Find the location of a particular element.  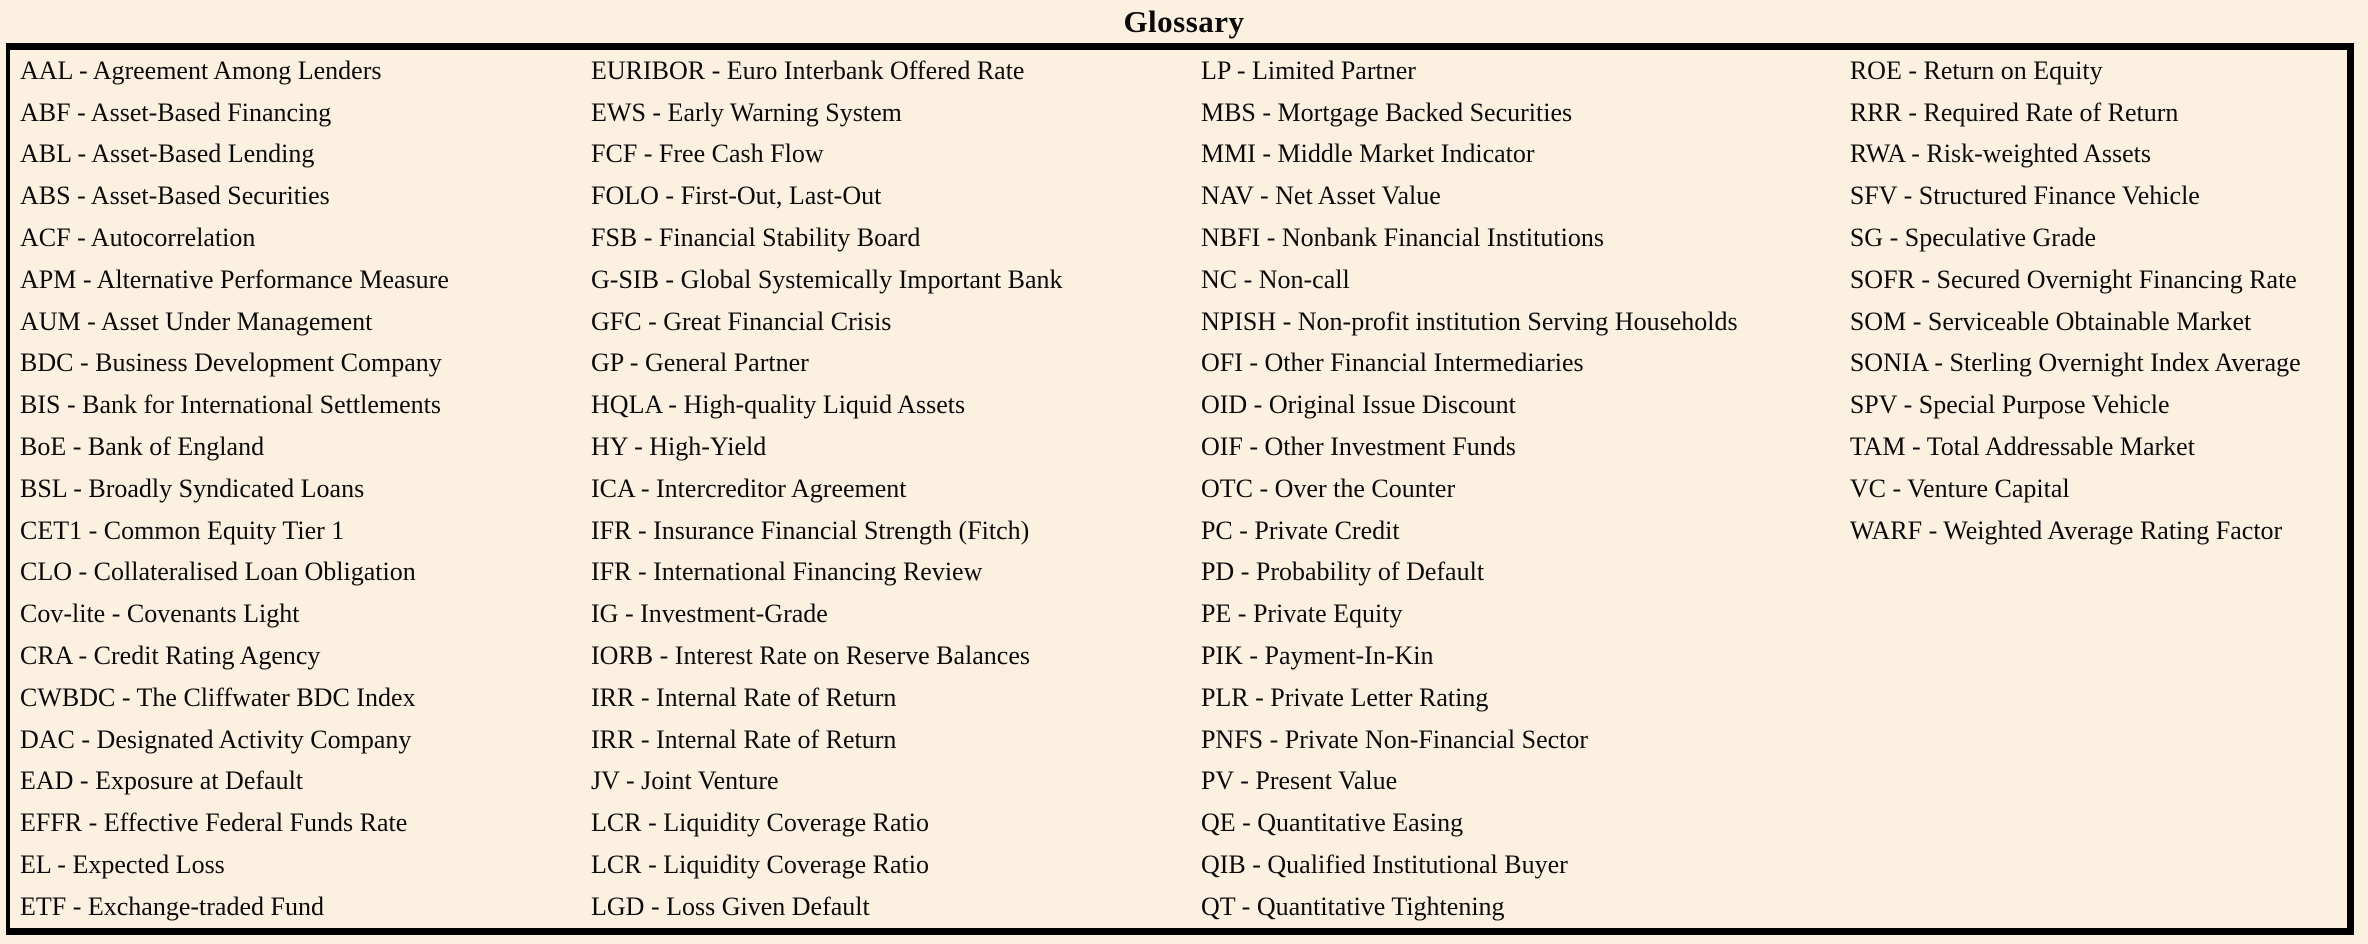

glossary-entry: ABS - Asset-Based Securities is located at coordinates (175, 196).